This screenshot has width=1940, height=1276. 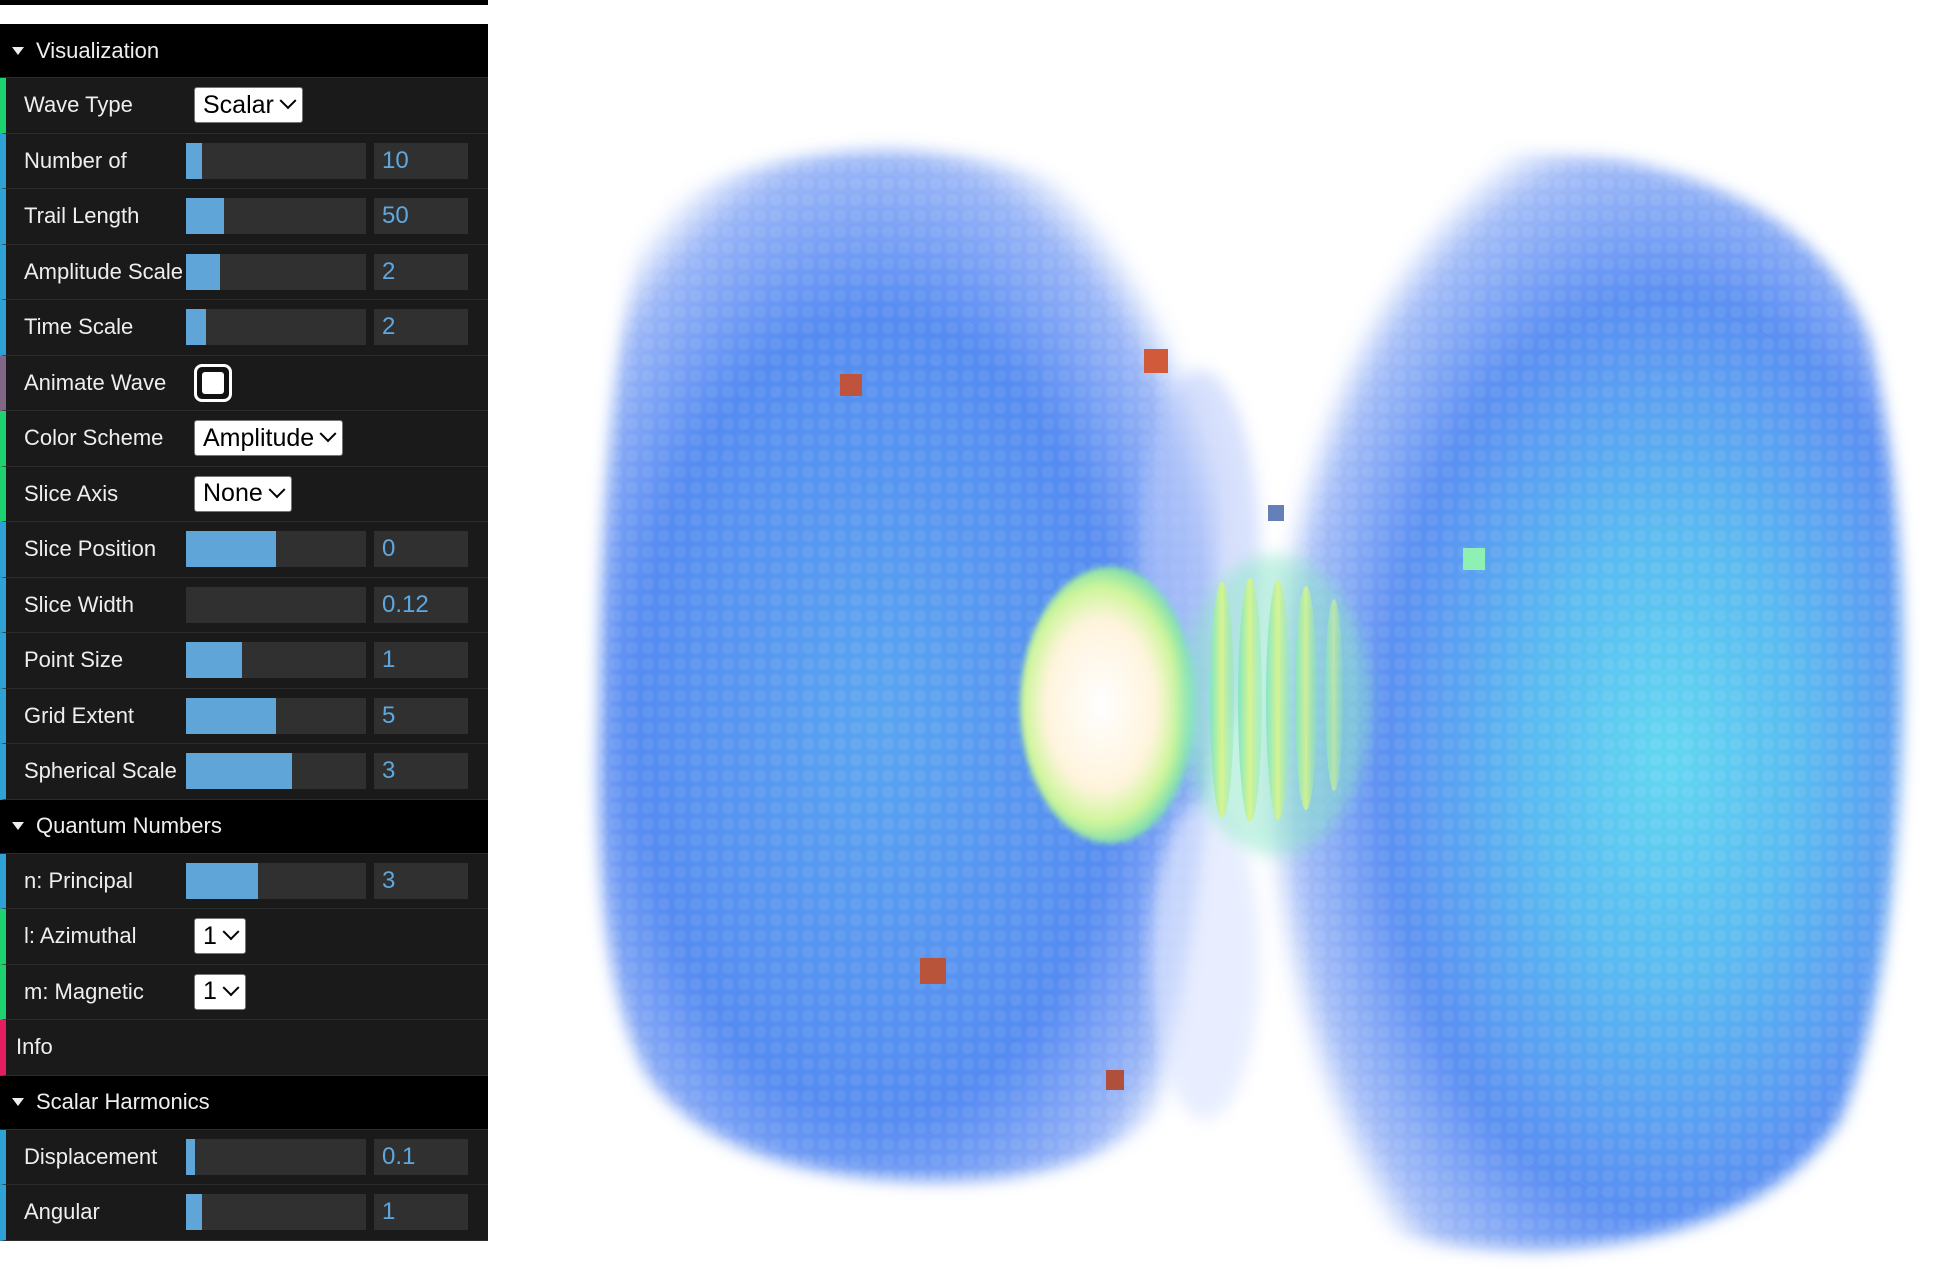 I want to click on color-scheme-select: Amplitude, so click(x=269, y=438).